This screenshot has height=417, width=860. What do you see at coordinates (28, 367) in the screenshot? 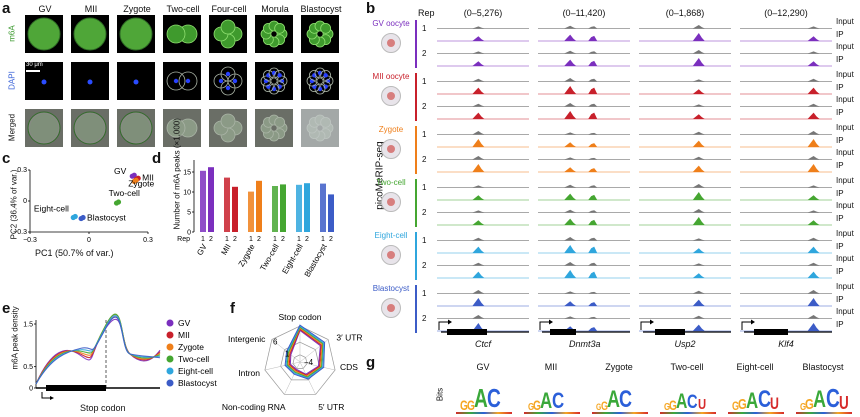
I see `density-ytick-1: 0.5` at bounding box center [28, 367].